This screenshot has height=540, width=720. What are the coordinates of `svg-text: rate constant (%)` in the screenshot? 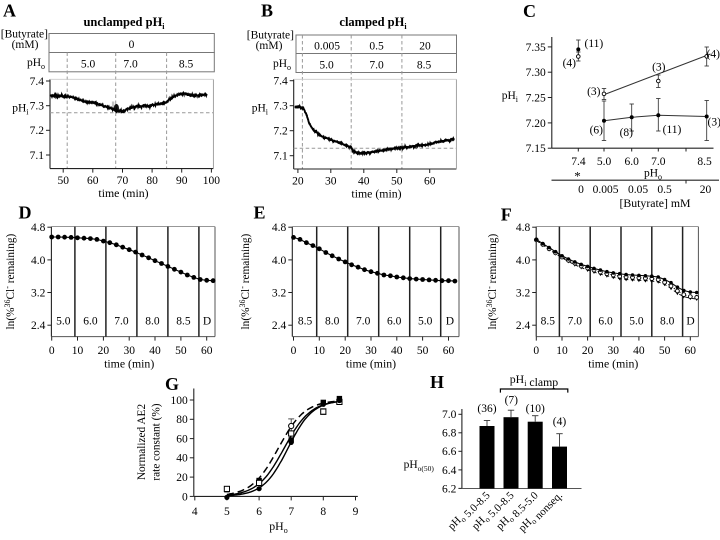 It's located at (157, 441).